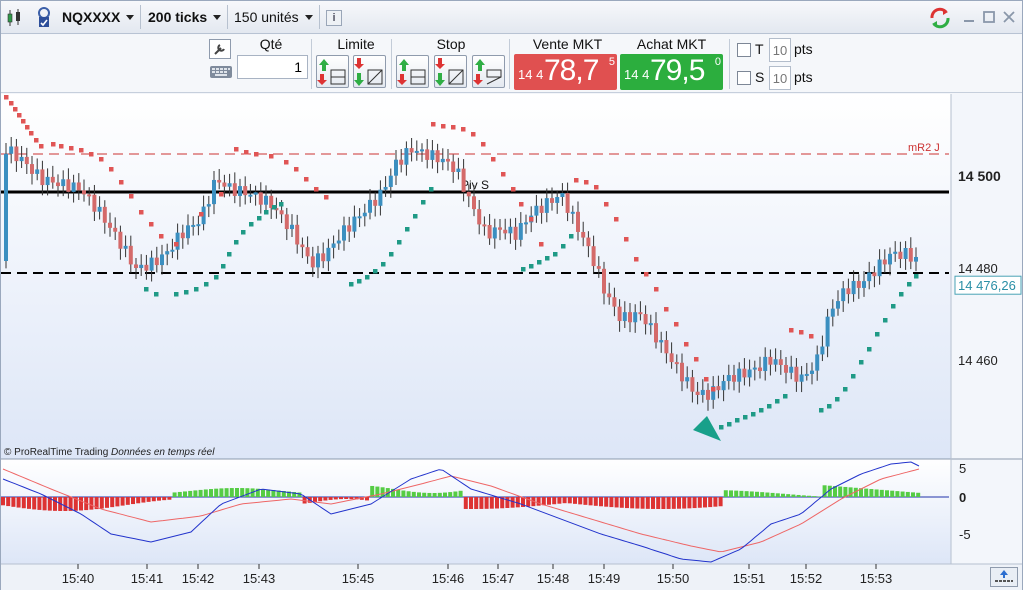 Image resolution: width=1023 pixels, height=590 pixels. What do you see at coordinates (44, 18) in the screenshot?
I see `link-lock-icon` at bounding box center [44, 18].